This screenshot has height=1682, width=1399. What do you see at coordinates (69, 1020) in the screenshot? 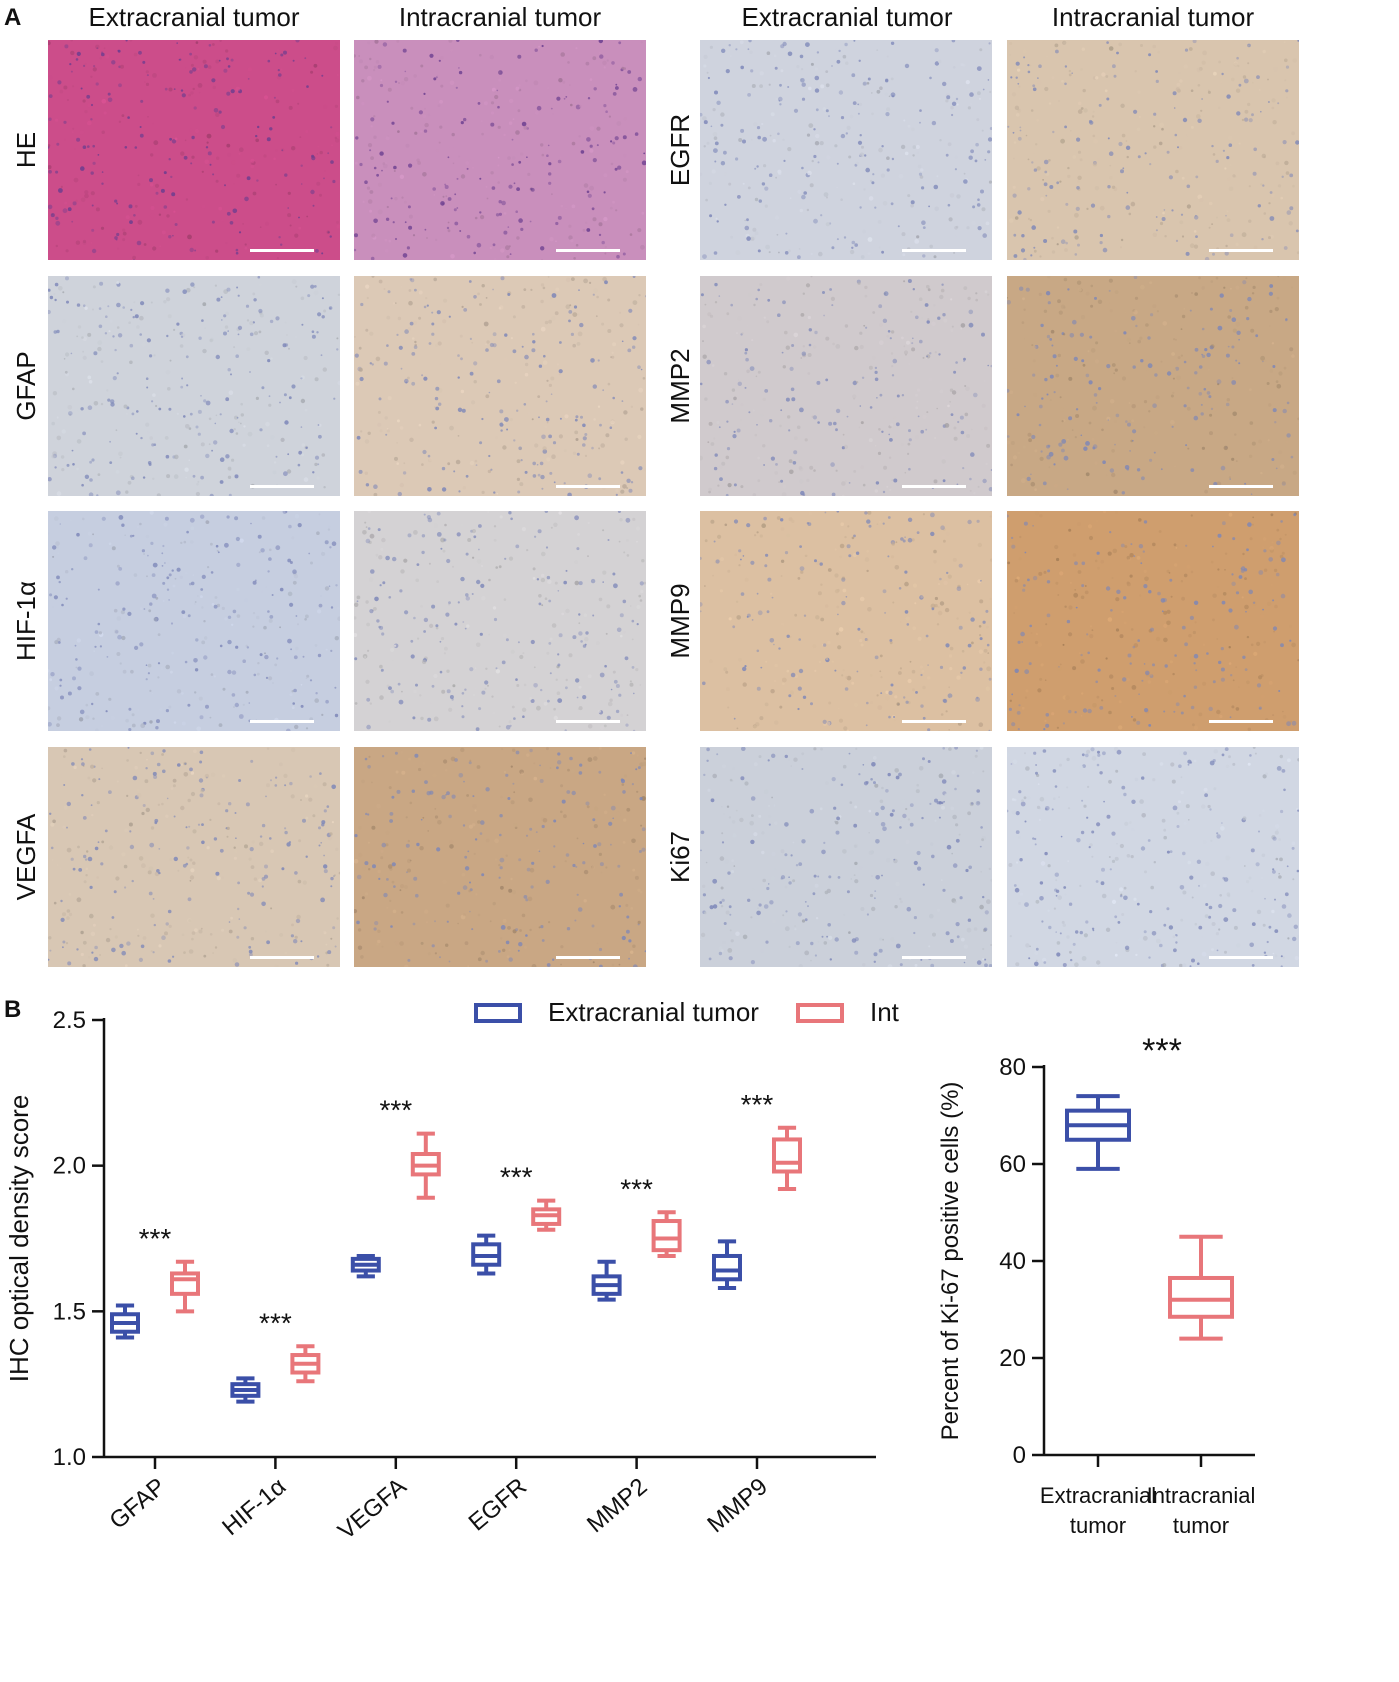
I see `y-tick-label: 2.5` at bounding box center [69, 1020].